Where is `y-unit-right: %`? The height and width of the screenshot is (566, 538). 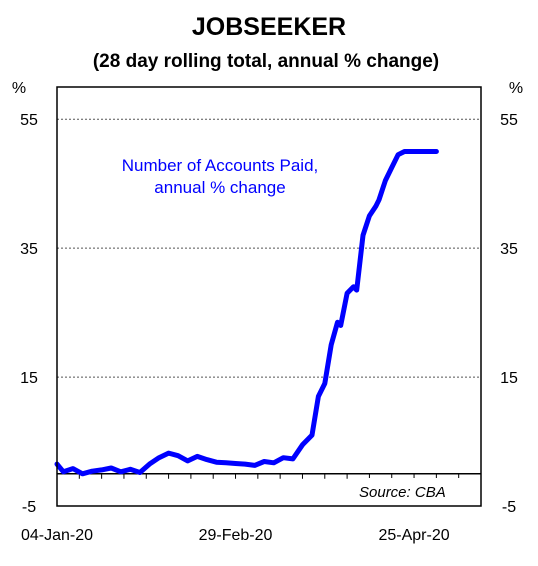 y-unit-right: % is located at coordinates (516, 88).